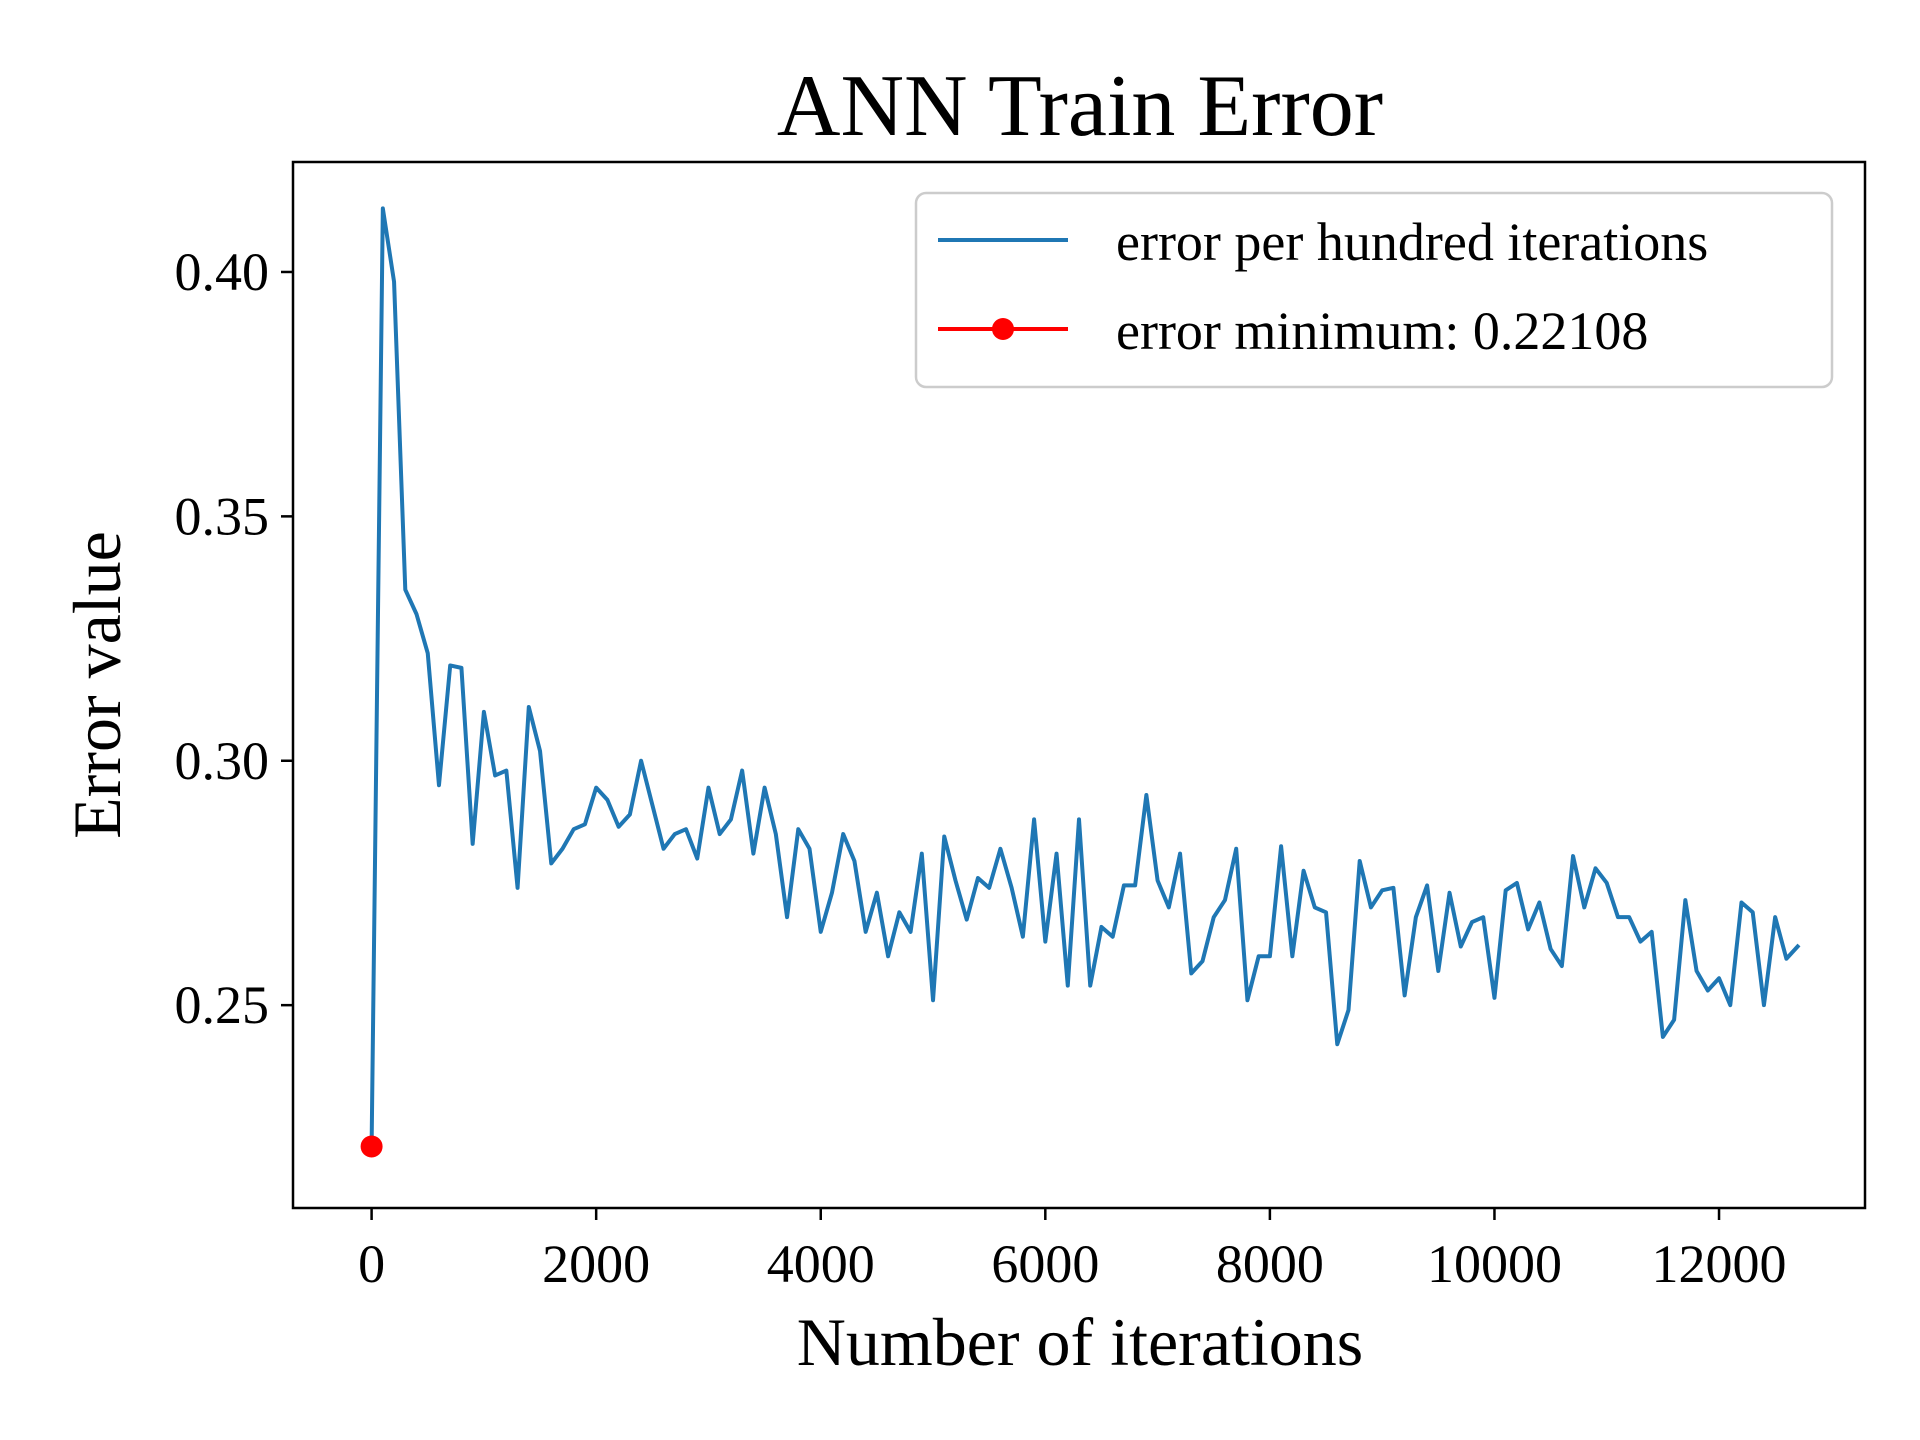  Describe the element at coordinates (97, 685) in the screenshot. I see `y-axis-label: Error value` at that location.